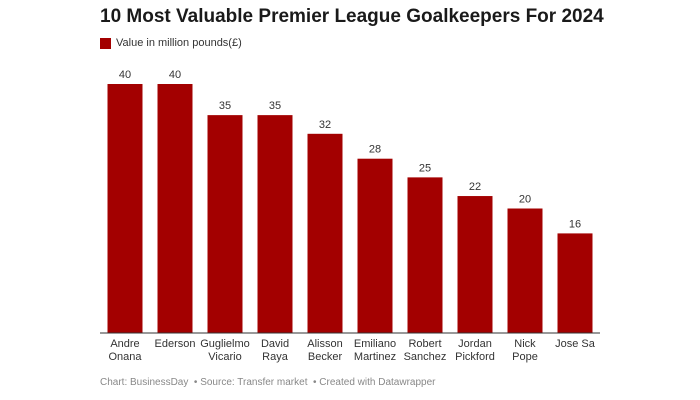  I want to click on value-label: 25, so click(425, 168).